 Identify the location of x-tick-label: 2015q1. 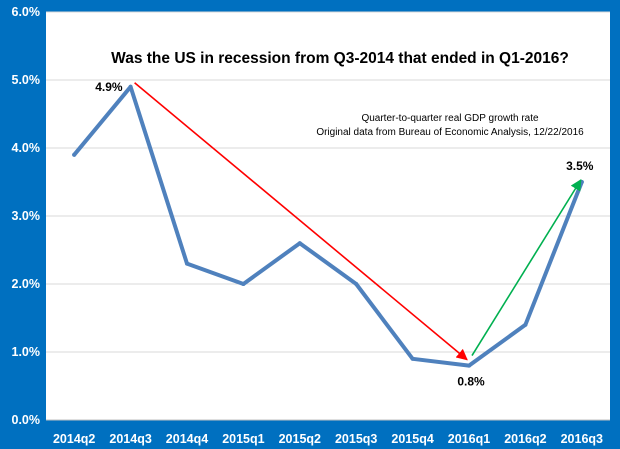
(243, 439).